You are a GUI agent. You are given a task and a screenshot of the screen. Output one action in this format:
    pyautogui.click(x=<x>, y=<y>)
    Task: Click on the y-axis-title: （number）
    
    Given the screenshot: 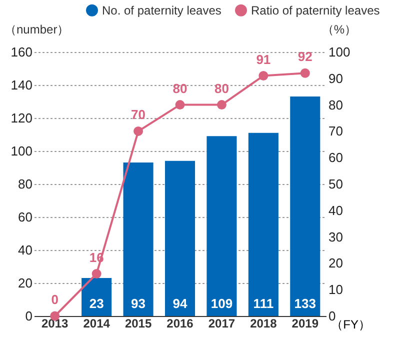 What is the action you would take?
    pyautogui.click(x=37, y=29)
    